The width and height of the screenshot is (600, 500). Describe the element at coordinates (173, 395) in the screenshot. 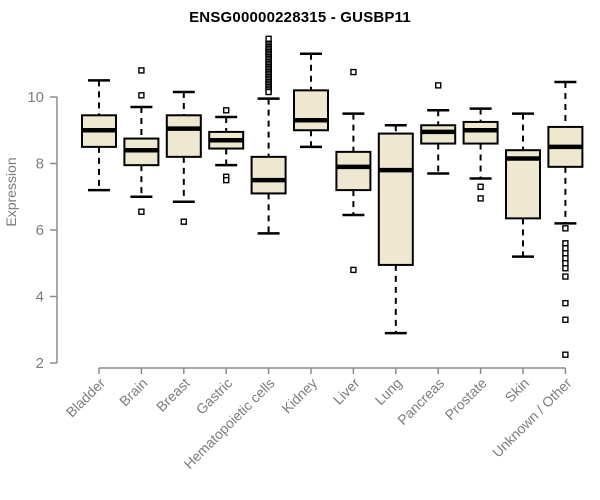

I see `x-tick-label: Breast` at that location.